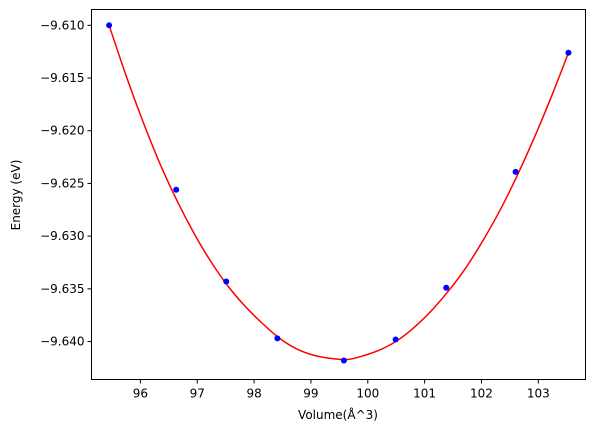 The width and height of the screenshot is (596, 433). I want to click on y-tick-label: −9.640, so click(62, 342).